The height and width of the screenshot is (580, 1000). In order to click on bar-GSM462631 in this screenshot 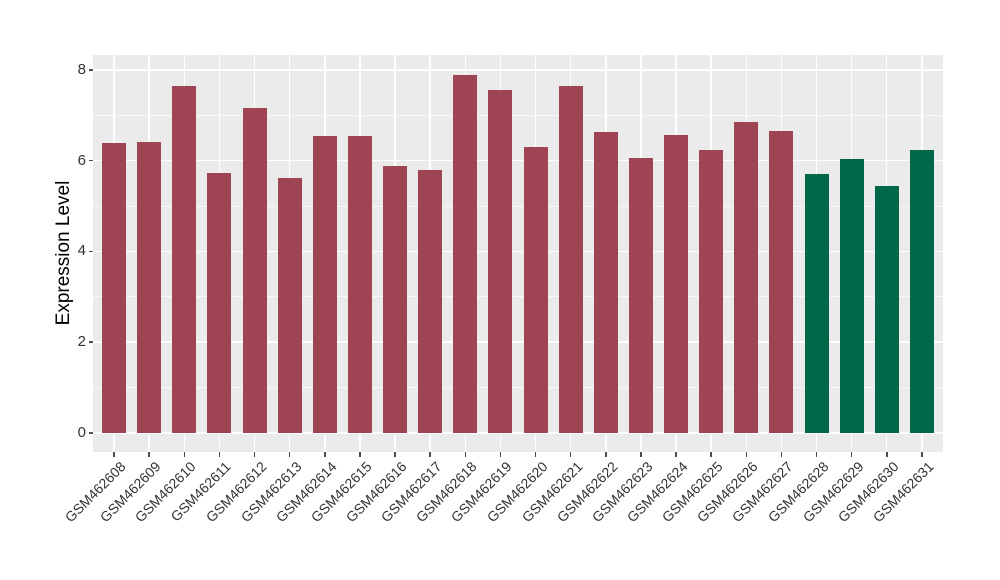, I will do `click(921, 291)`.